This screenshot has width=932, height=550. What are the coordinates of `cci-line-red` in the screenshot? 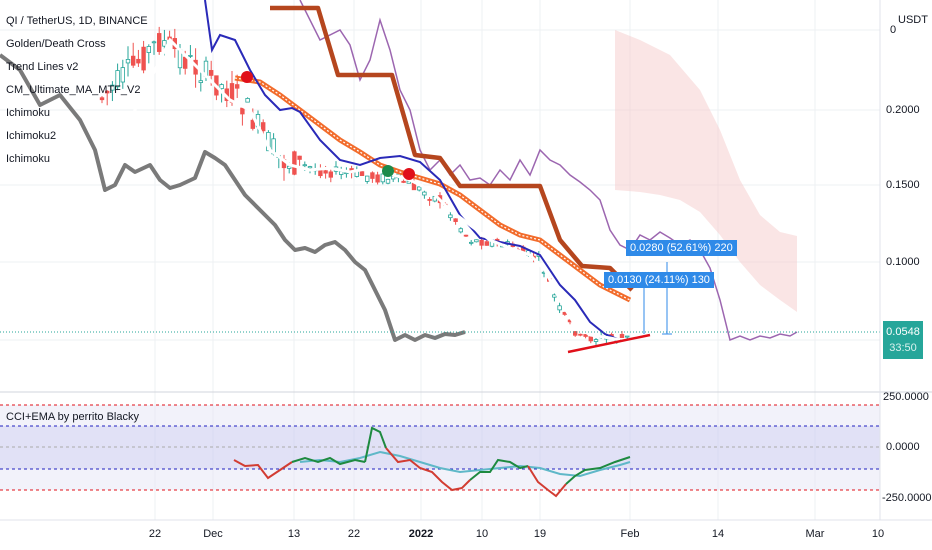 It's located at (263, 469).